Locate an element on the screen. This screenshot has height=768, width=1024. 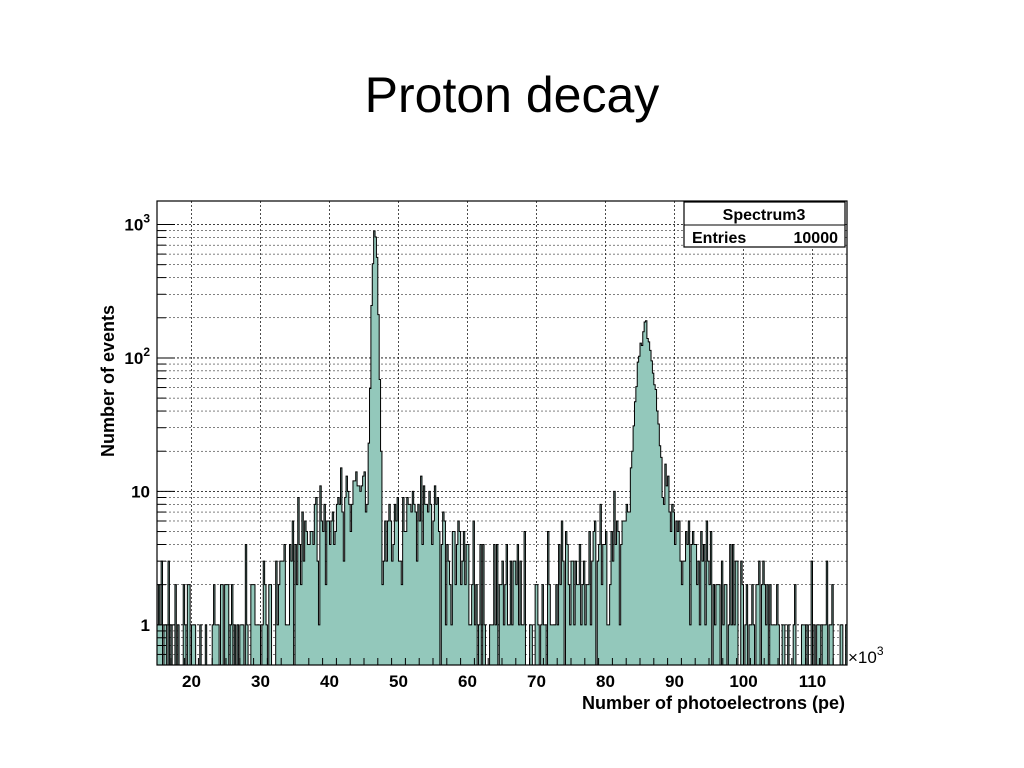
x-tick-label: 80 is located at coordinates (605, 681).